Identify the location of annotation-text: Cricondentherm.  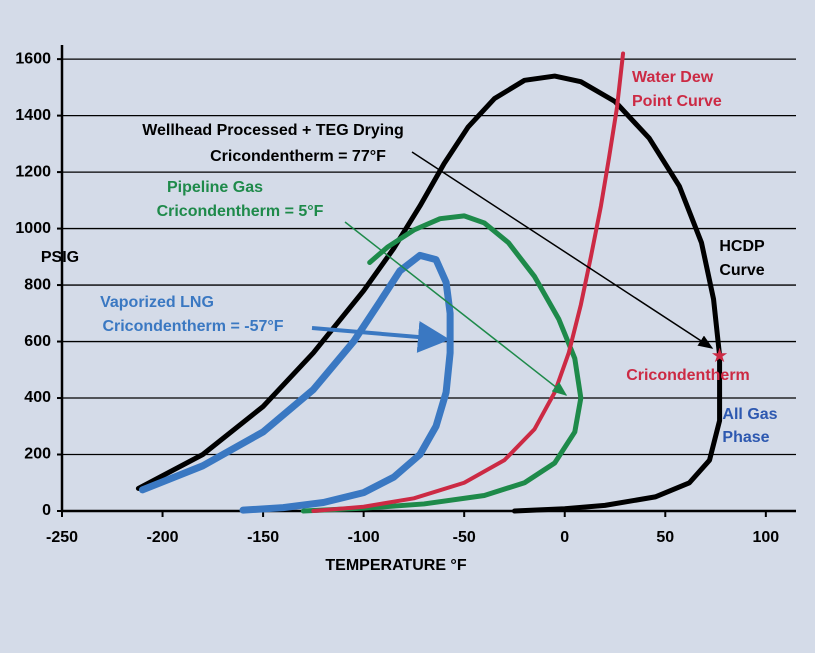
(688, 375).